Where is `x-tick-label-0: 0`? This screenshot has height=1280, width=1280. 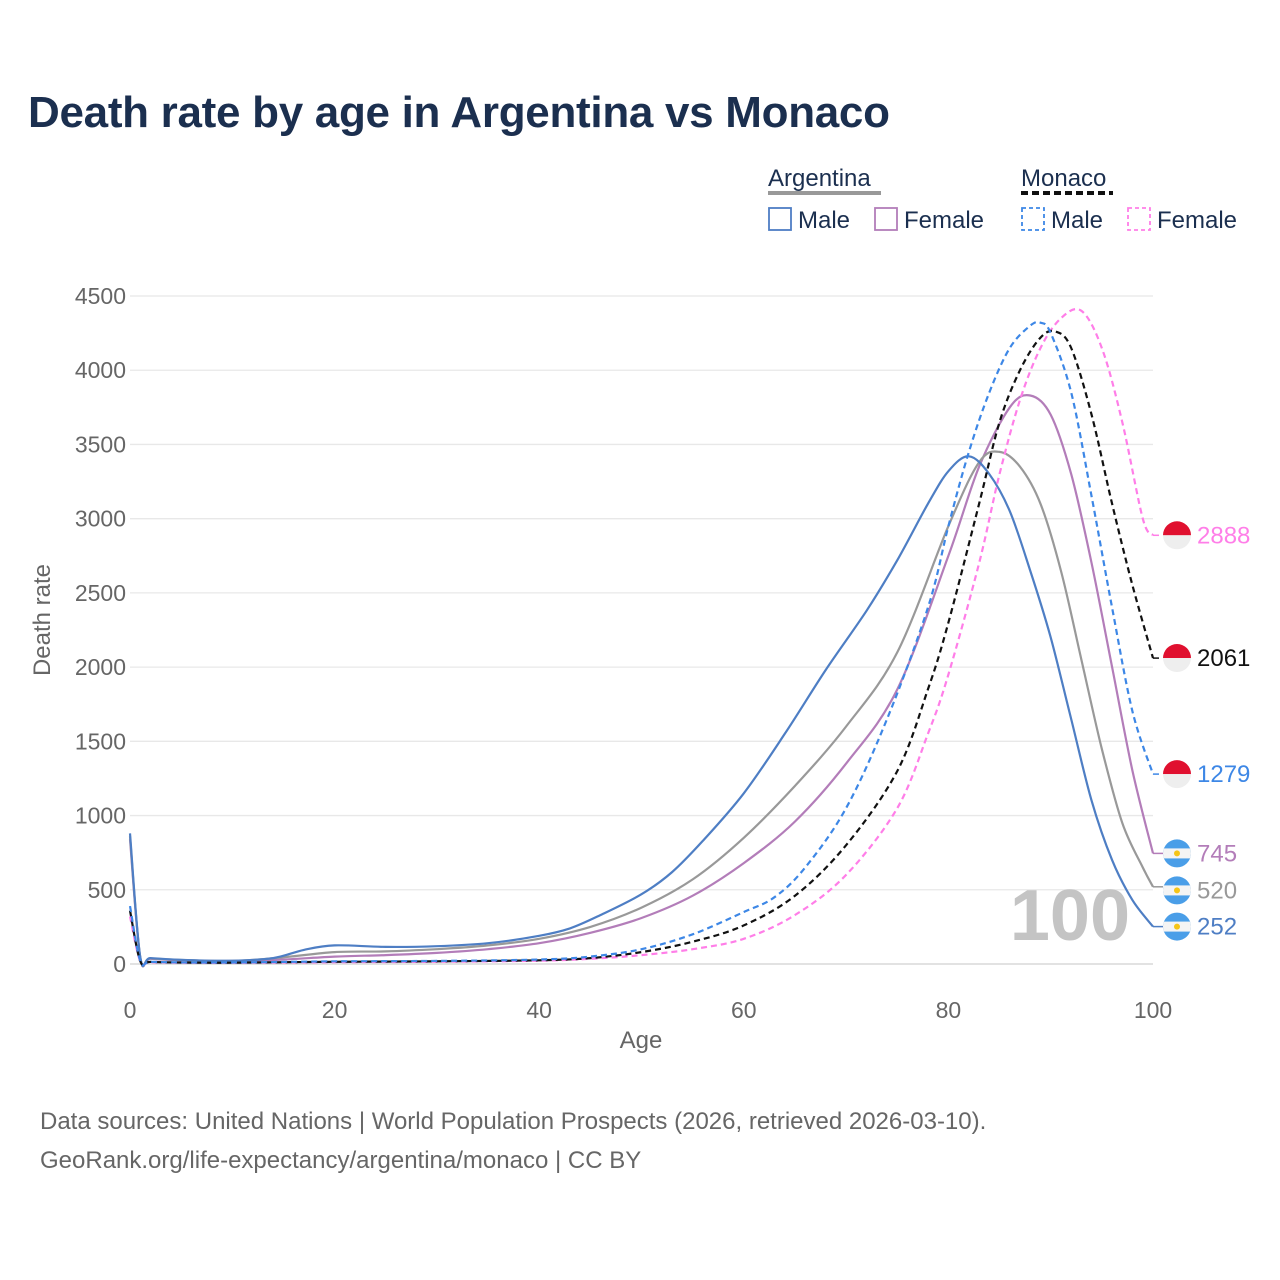 x-tick-label-0: 0 is located at coordinates (130, 1010).